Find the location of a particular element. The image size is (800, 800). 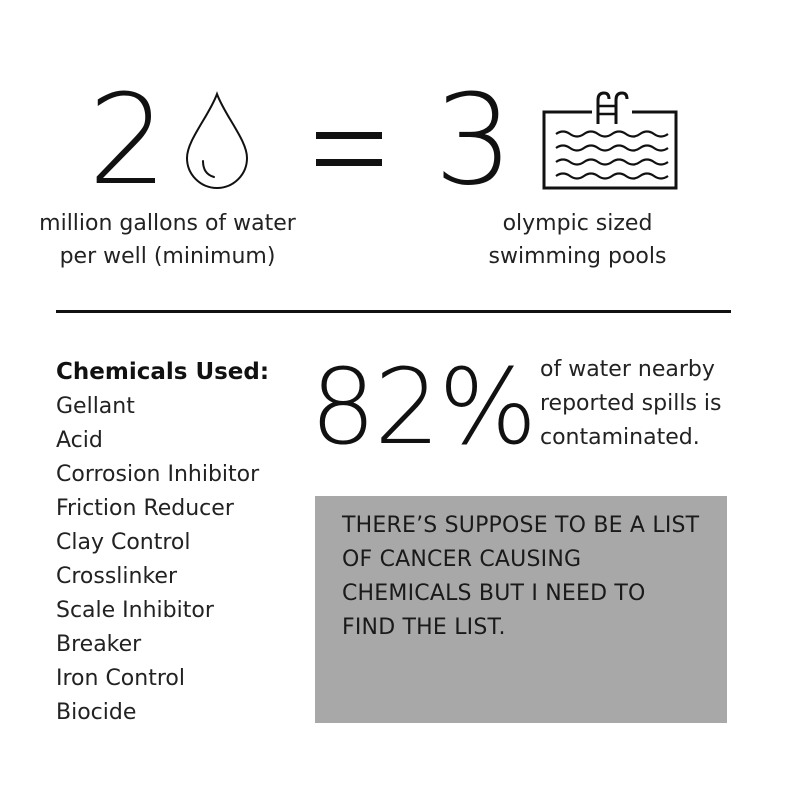

water-caption-line1: million gallons of water is located at coordinates (167, 223).